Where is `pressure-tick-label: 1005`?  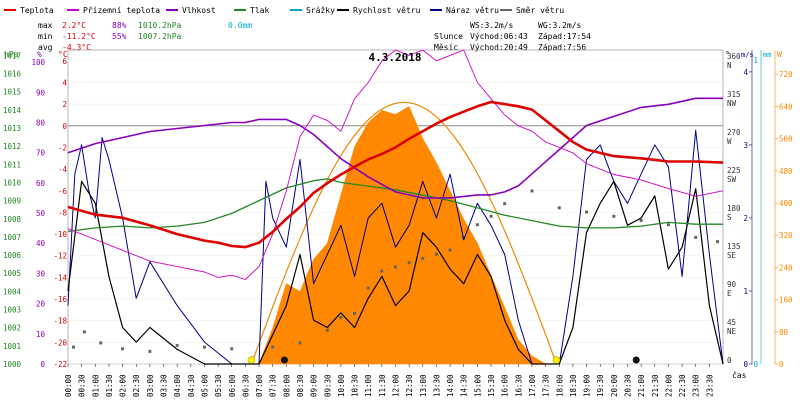
pressure-tick-label: 1005 is located at coordinates (12, 273).